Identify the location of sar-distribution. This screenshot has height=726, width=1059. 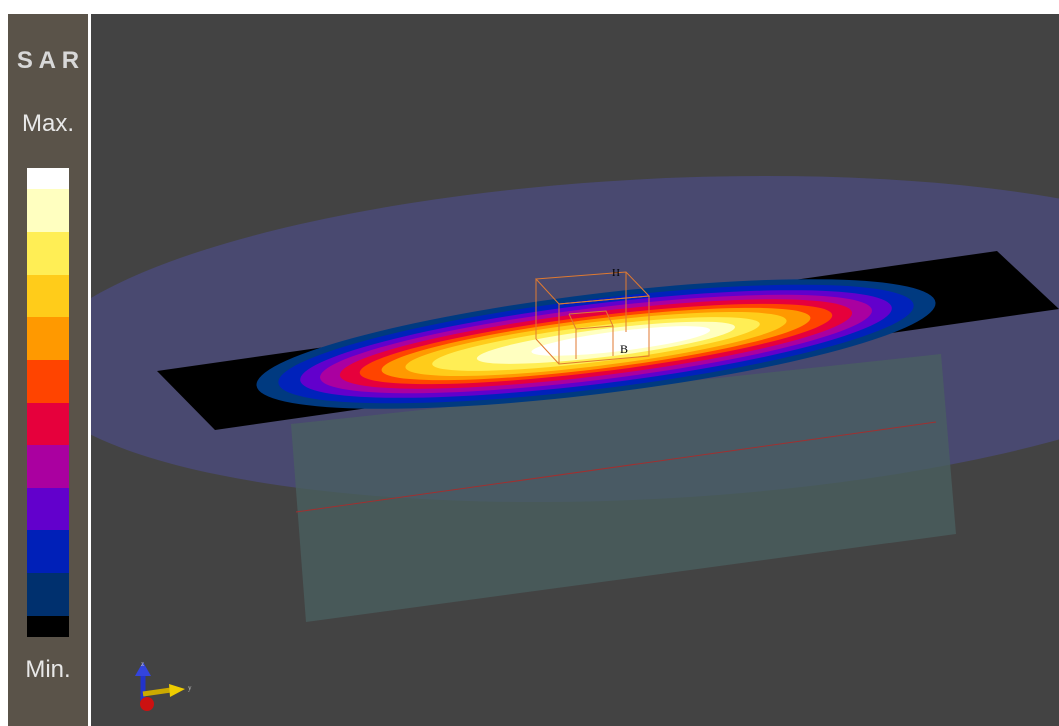
(596, 344).